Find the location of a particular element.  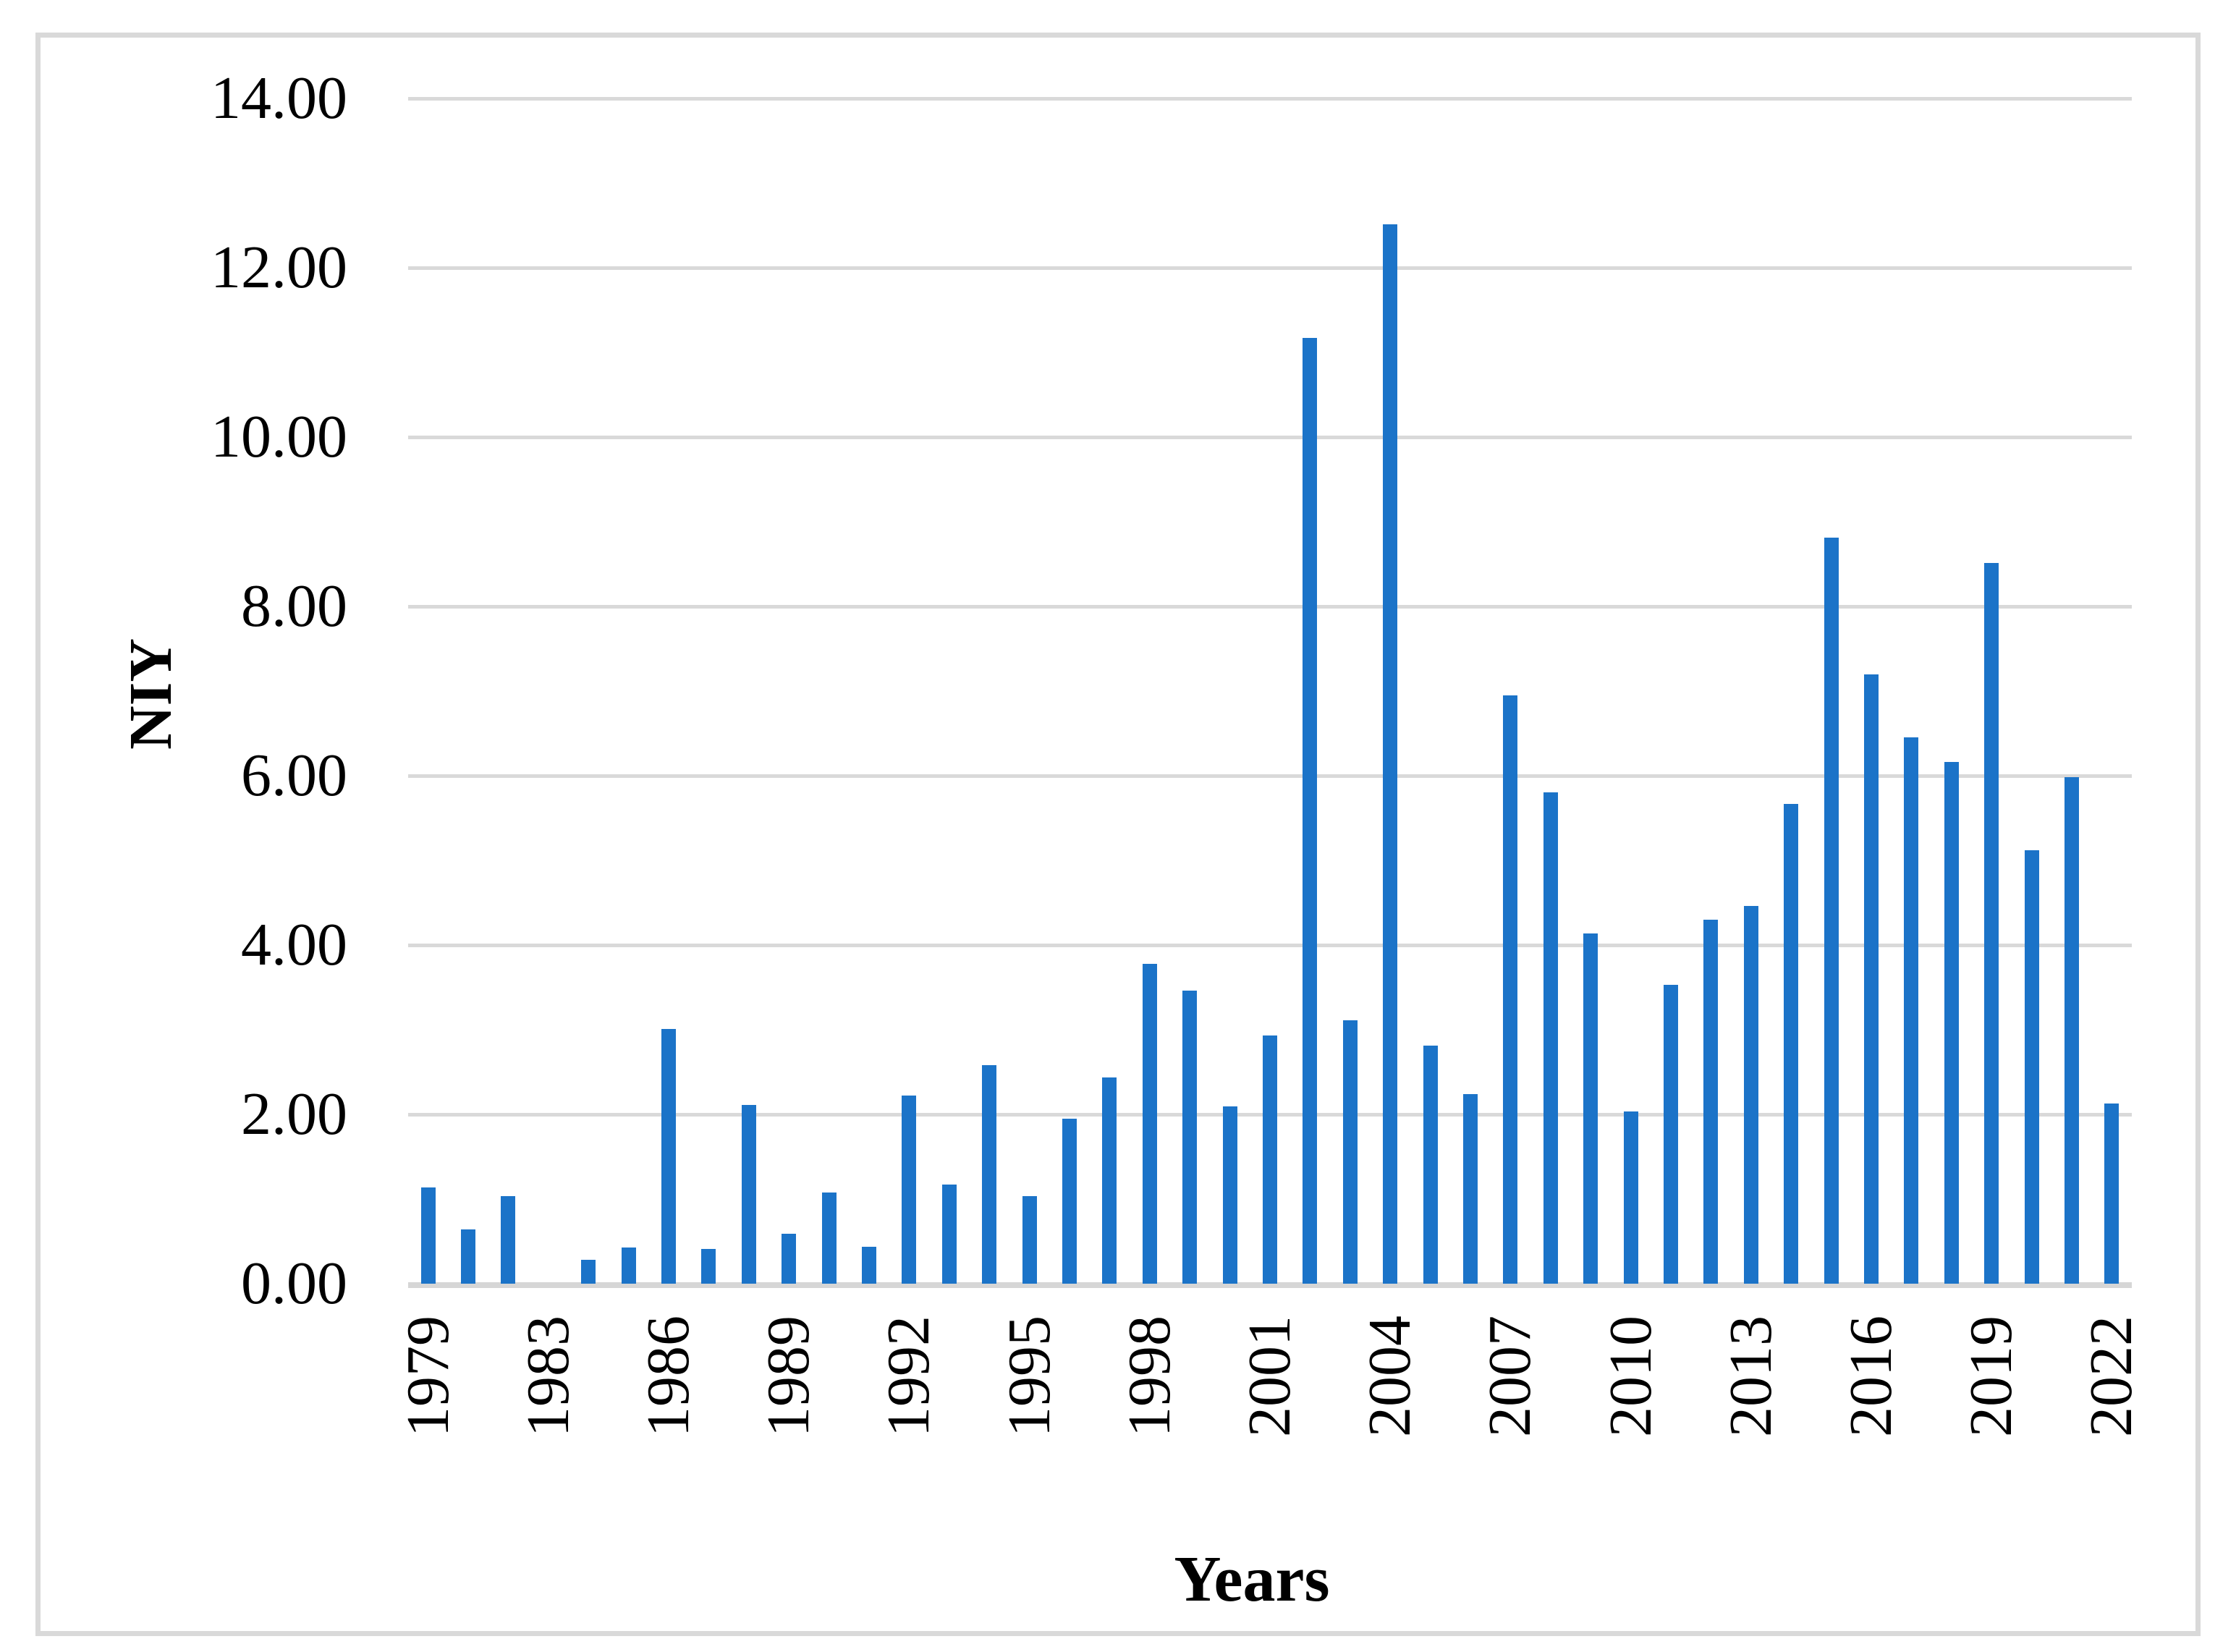

bar-2012 is located at coordinates (1711, 1101).